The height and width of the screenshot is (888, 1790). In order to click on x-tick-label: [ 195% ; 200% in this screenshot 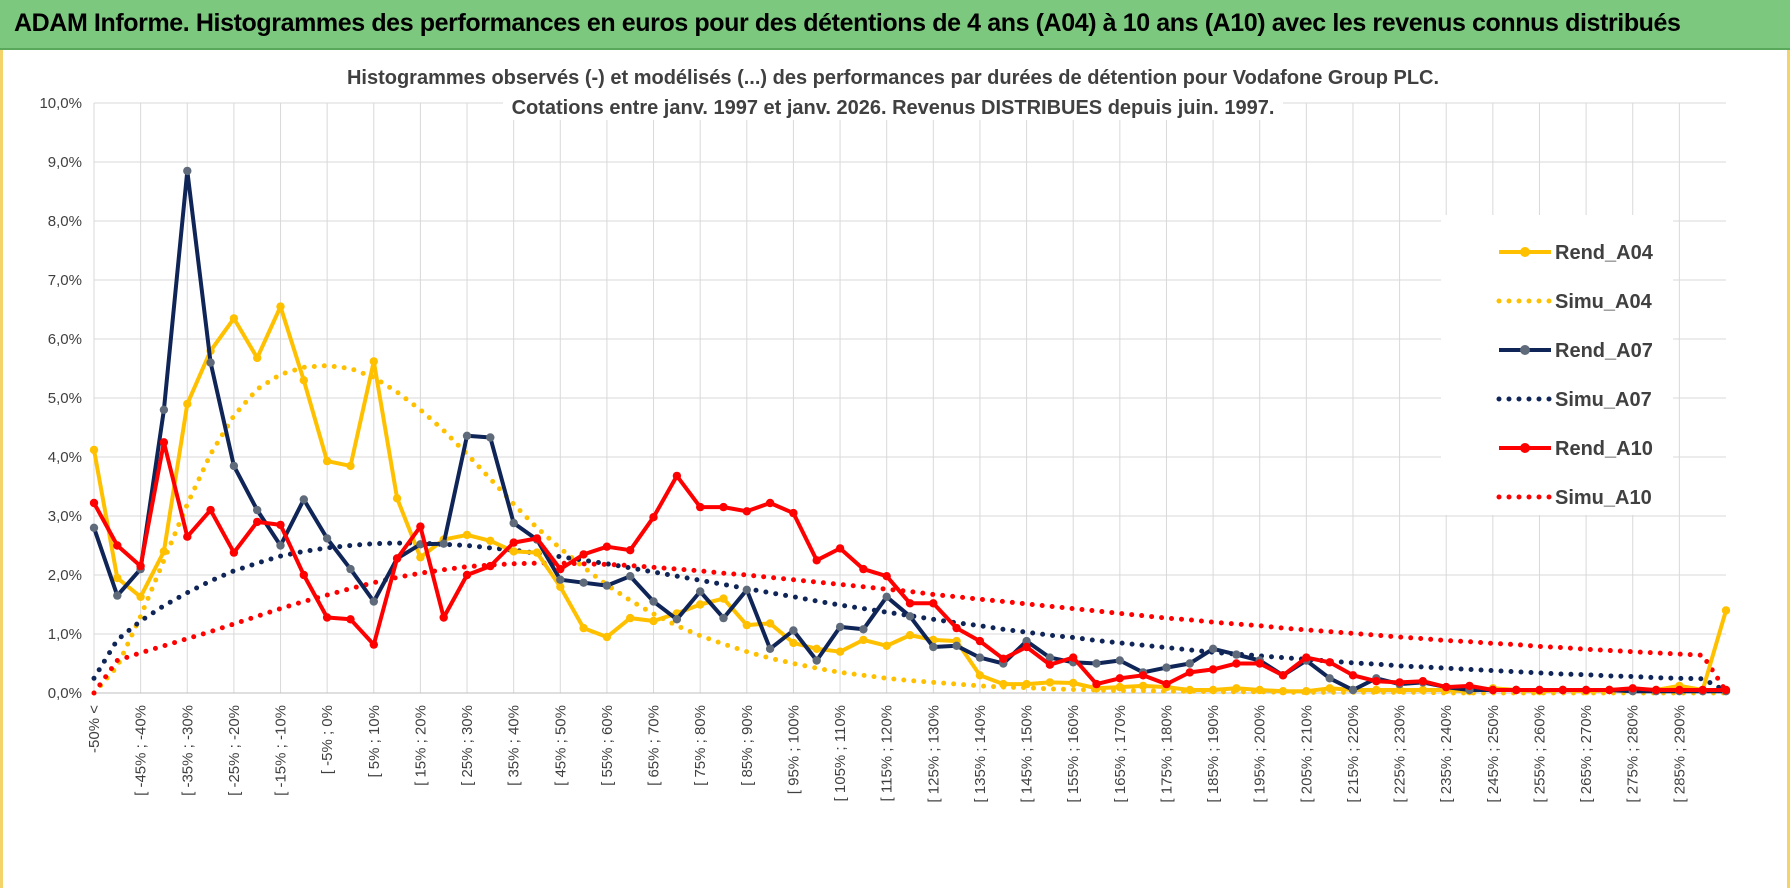, I will do `click(1260, 754)`.